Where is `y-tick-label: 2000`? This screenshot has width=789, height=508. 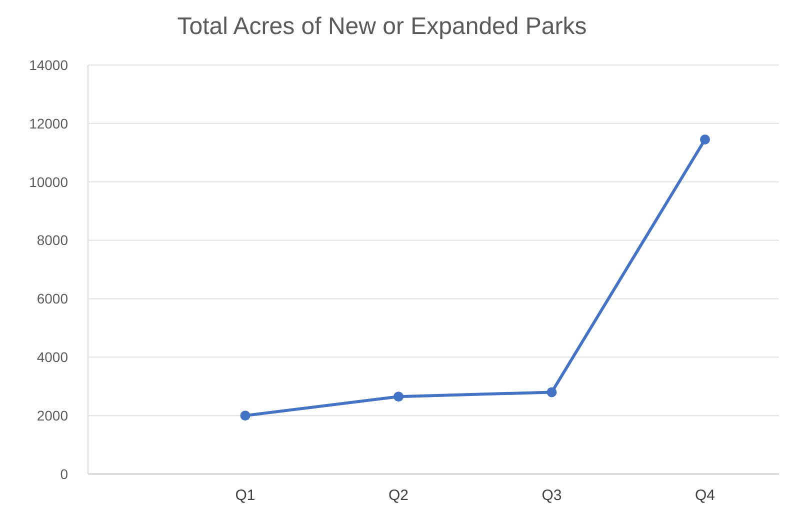 y-tick-label: 2000 is located at coordinates (52, 415).